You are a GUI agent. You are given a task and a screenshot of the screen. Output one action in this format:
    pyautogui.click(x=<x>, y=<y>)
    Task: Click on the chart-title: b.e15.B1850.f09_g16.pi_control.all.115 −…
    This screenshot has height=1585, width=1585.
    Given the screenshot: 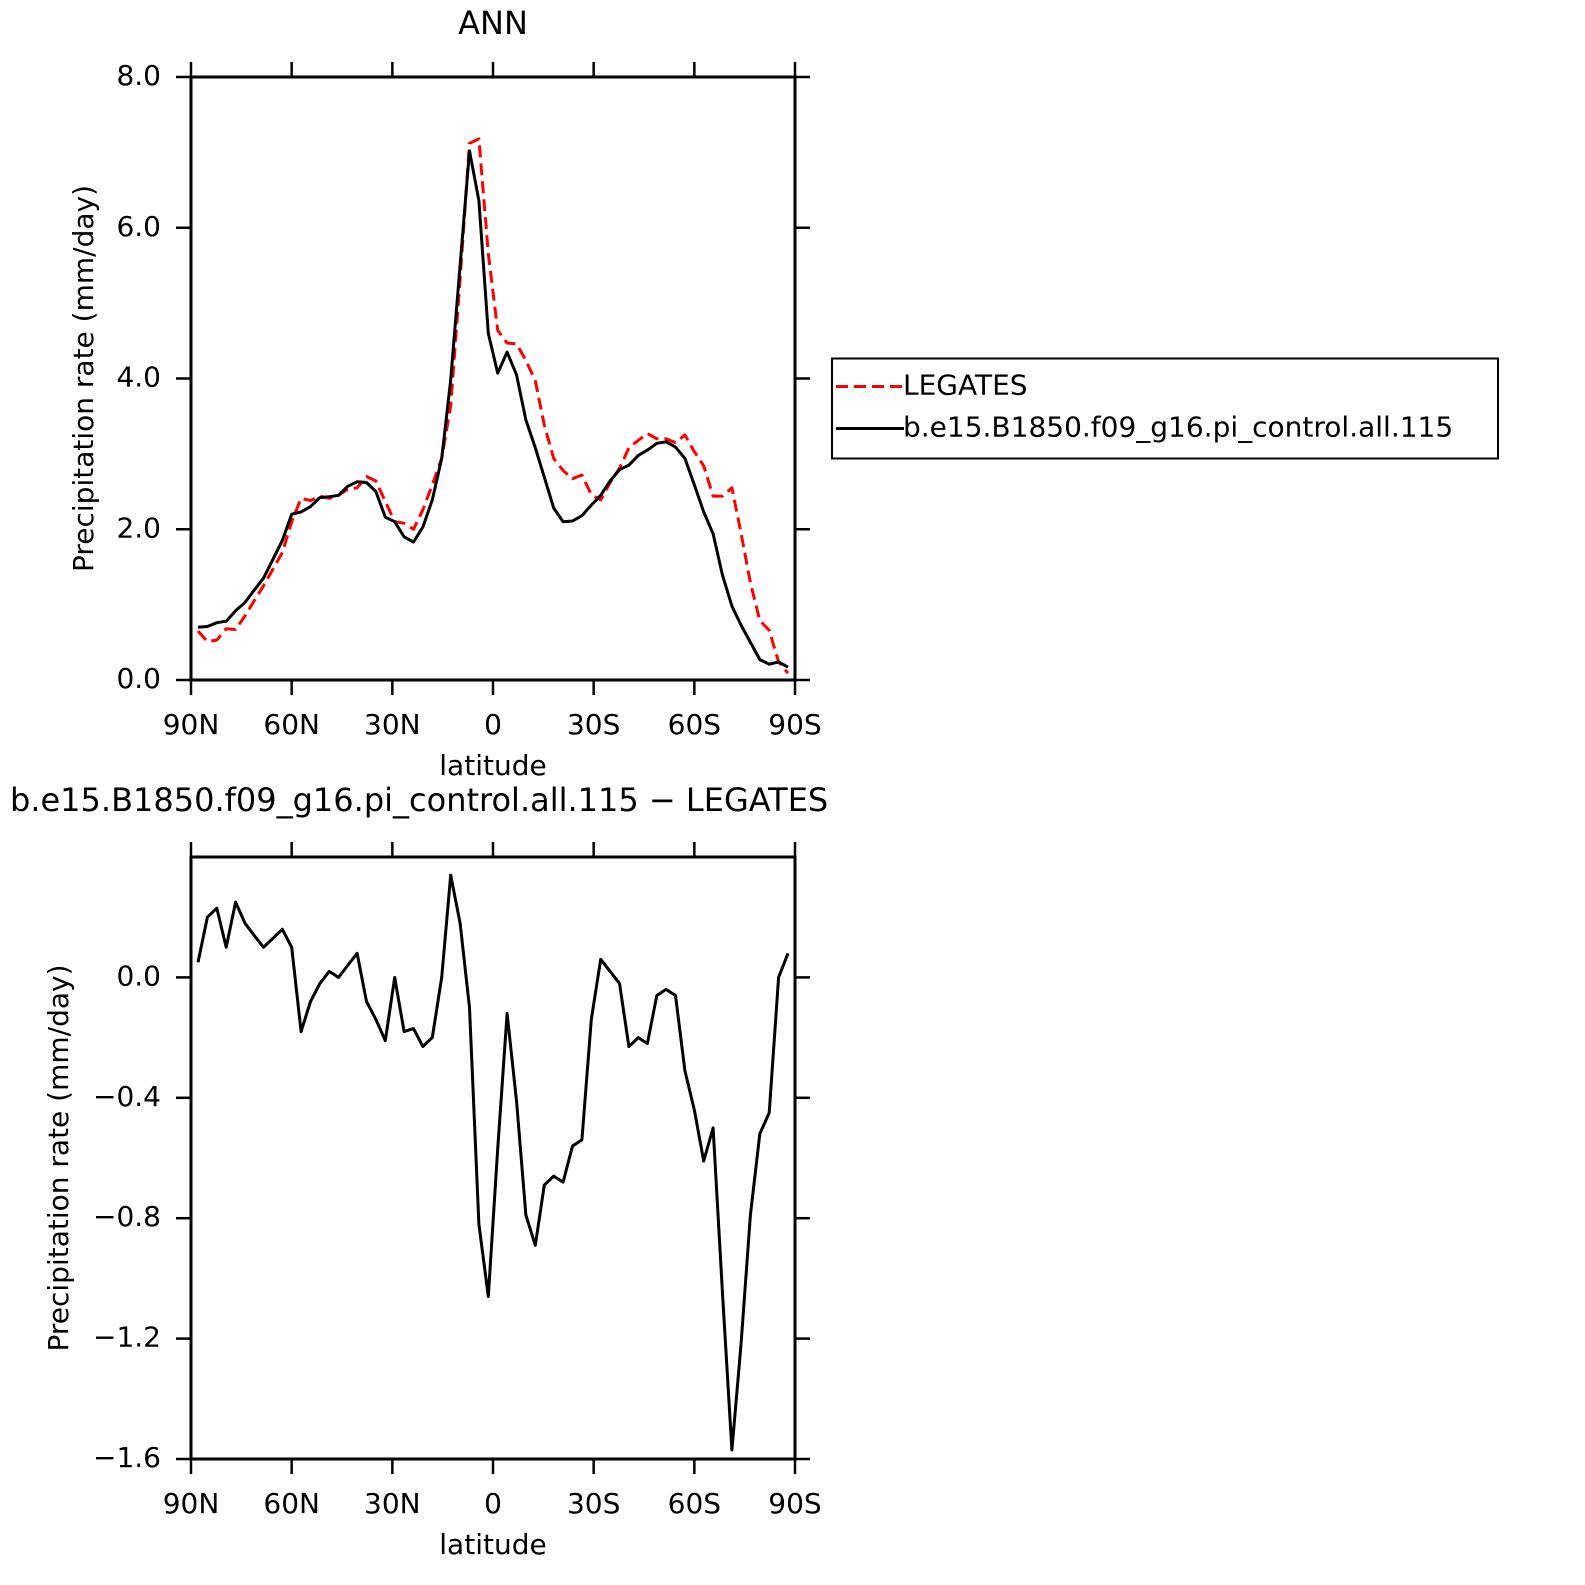 What is the action you would take?
    pyautogui.click(x=419, y=800)
    